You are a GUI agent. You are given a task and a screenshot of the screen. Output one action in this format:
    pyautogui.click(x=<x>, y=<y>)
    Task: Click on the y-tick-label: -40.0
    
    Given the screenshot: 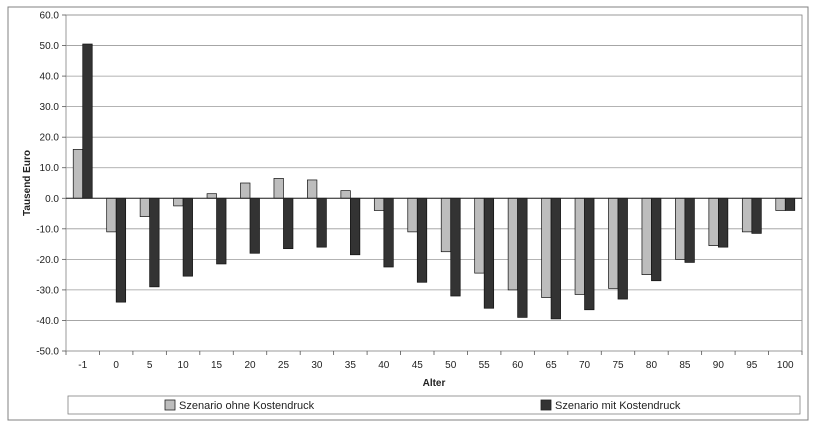 What is the action you would take?
    pyautogui.click(x=47, y=321)
    